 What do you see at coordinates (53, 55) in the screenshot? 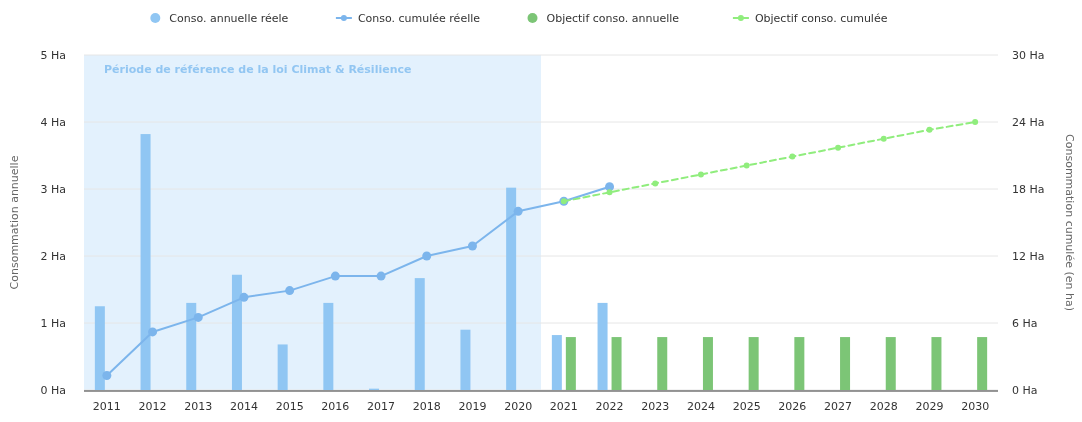
I see `y-tick-label: 5 Ha` at bounding box center [53, 55].